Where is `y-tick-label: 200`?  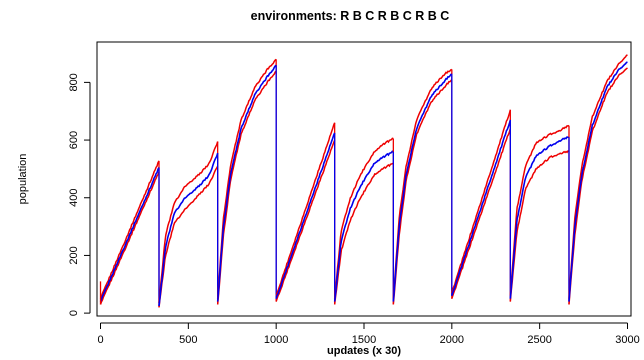 y-tick-label: 200 is located at coordinates (74, 255).